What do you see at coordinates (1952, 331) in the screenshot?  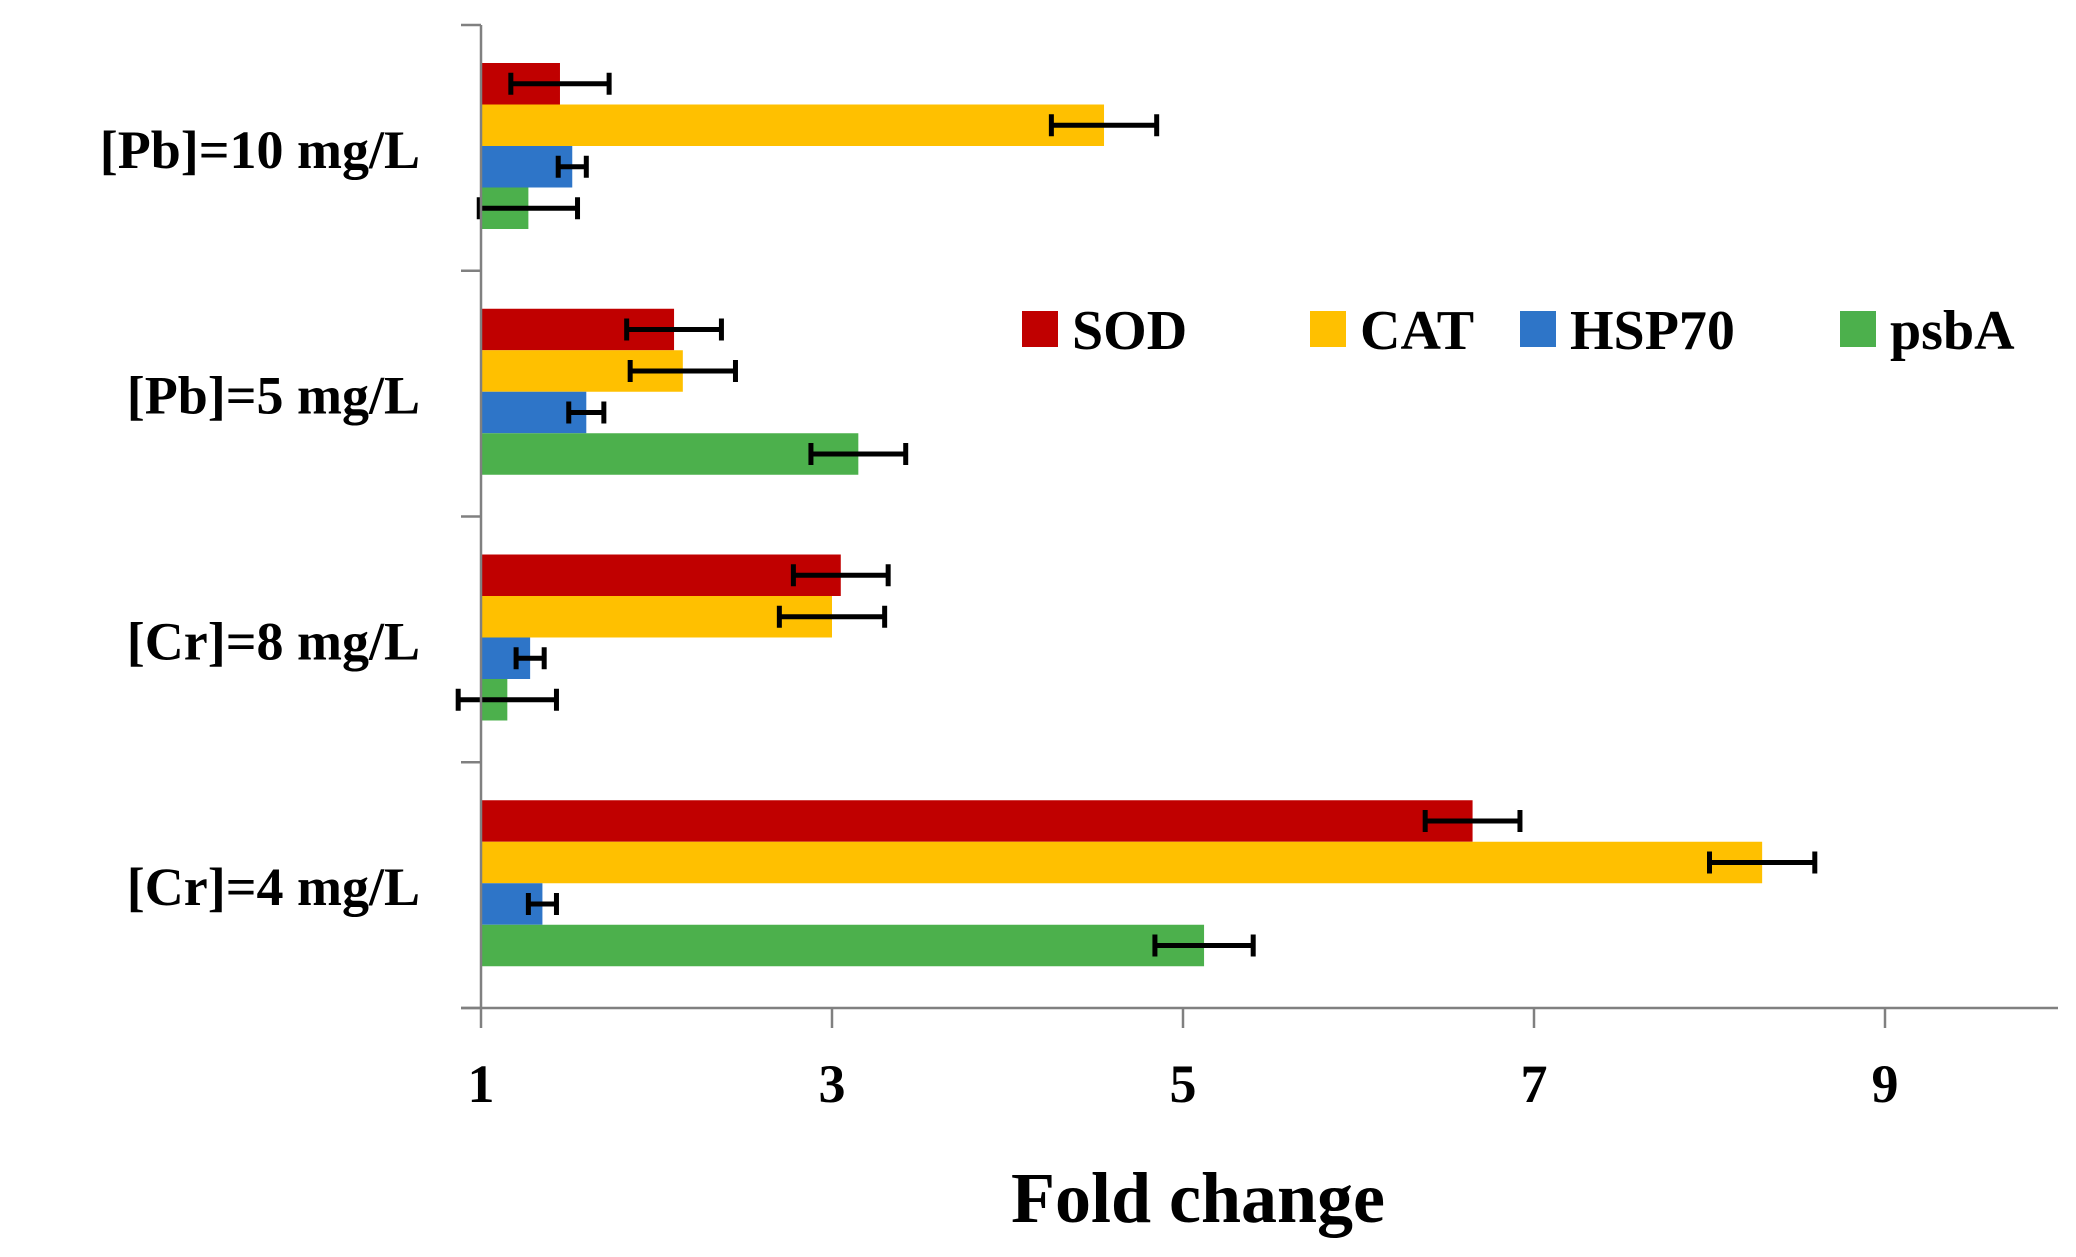 I see `legend-label-psba: psbA` at bounding box center [1952, 331].